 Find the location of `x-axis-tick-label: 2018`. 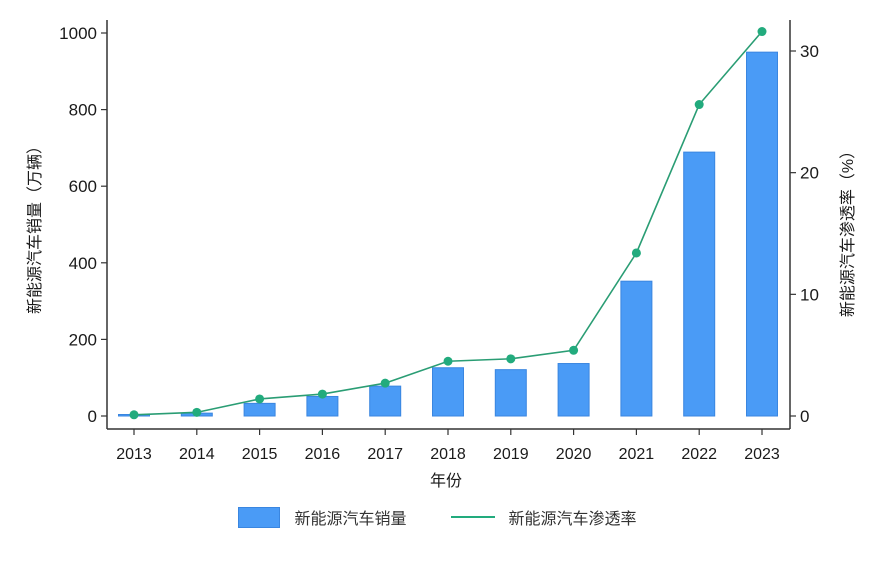

x-axis-tick-label: 2018 is located at coordinates (448, 454).